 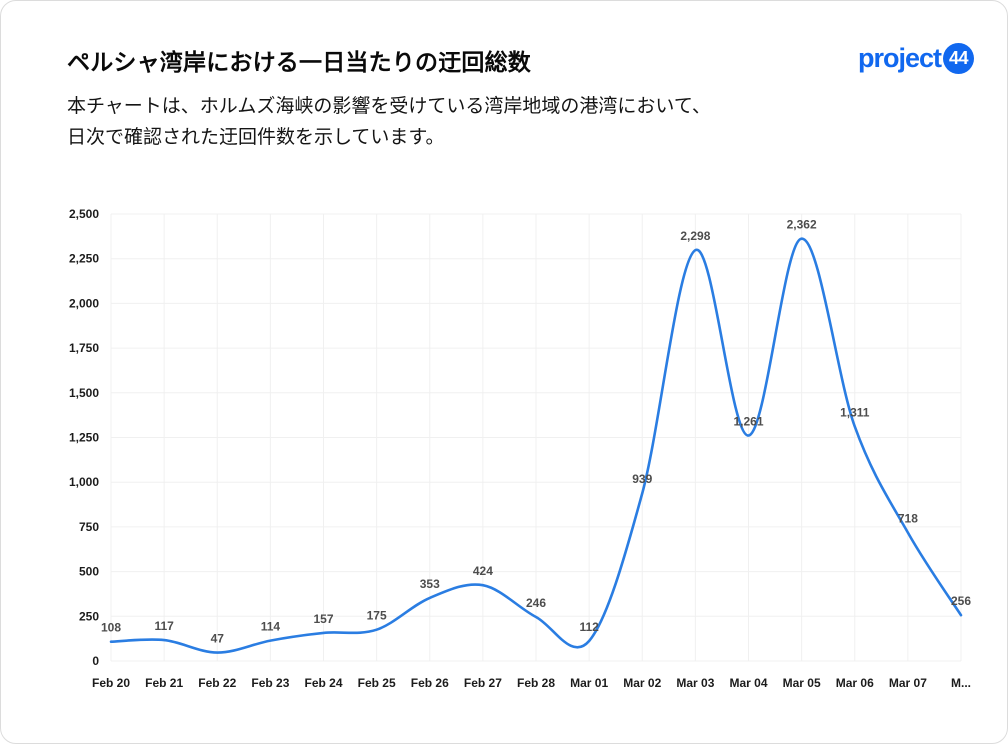 I want to click on y-tick-label: 1,750, so click(x=84, y=348).